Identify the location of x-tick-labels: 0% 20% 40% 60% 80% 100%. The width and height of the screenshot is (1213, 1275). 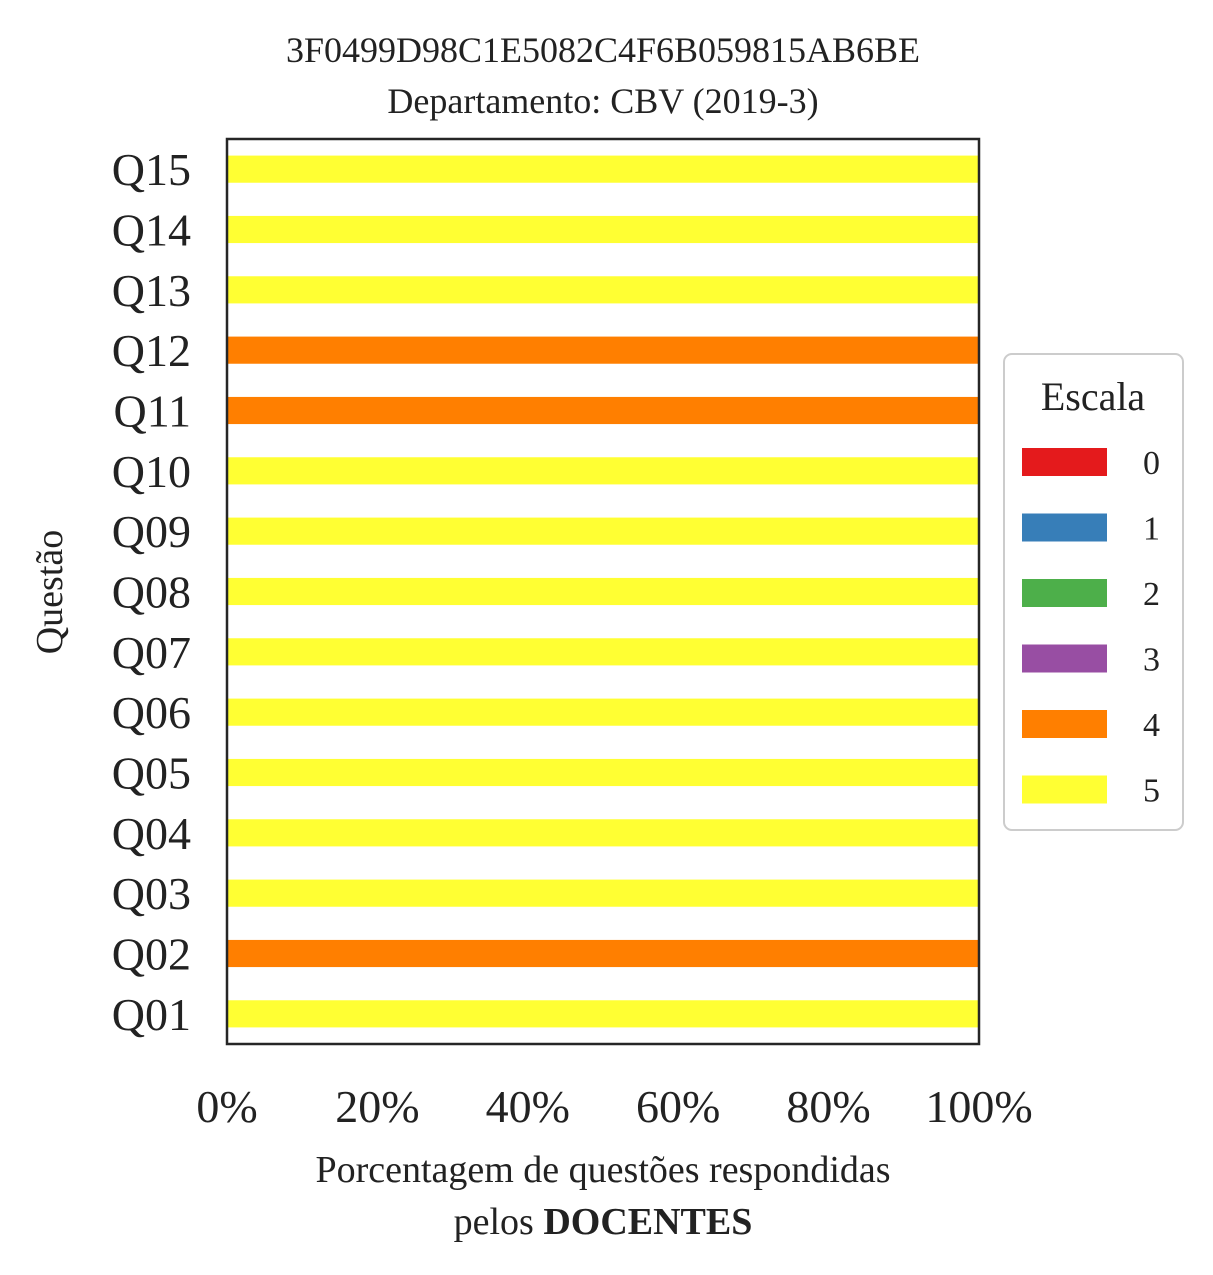
(614, 1106).